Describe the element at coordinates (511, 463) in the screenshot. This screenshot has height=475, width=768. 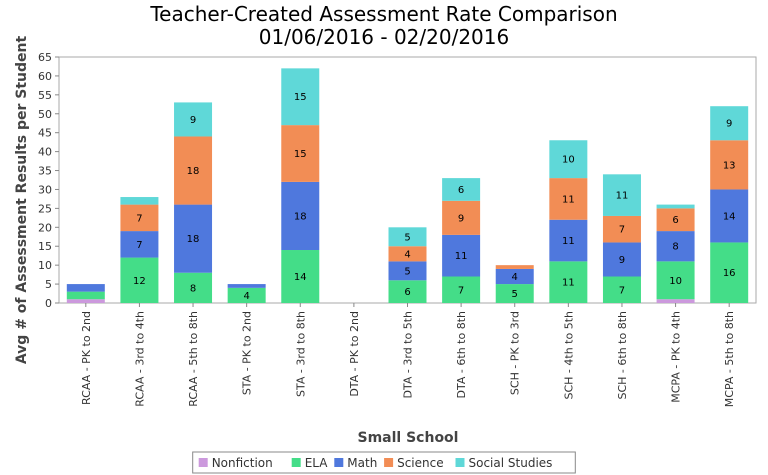
I see `legend-label: Social Studies` at that location.